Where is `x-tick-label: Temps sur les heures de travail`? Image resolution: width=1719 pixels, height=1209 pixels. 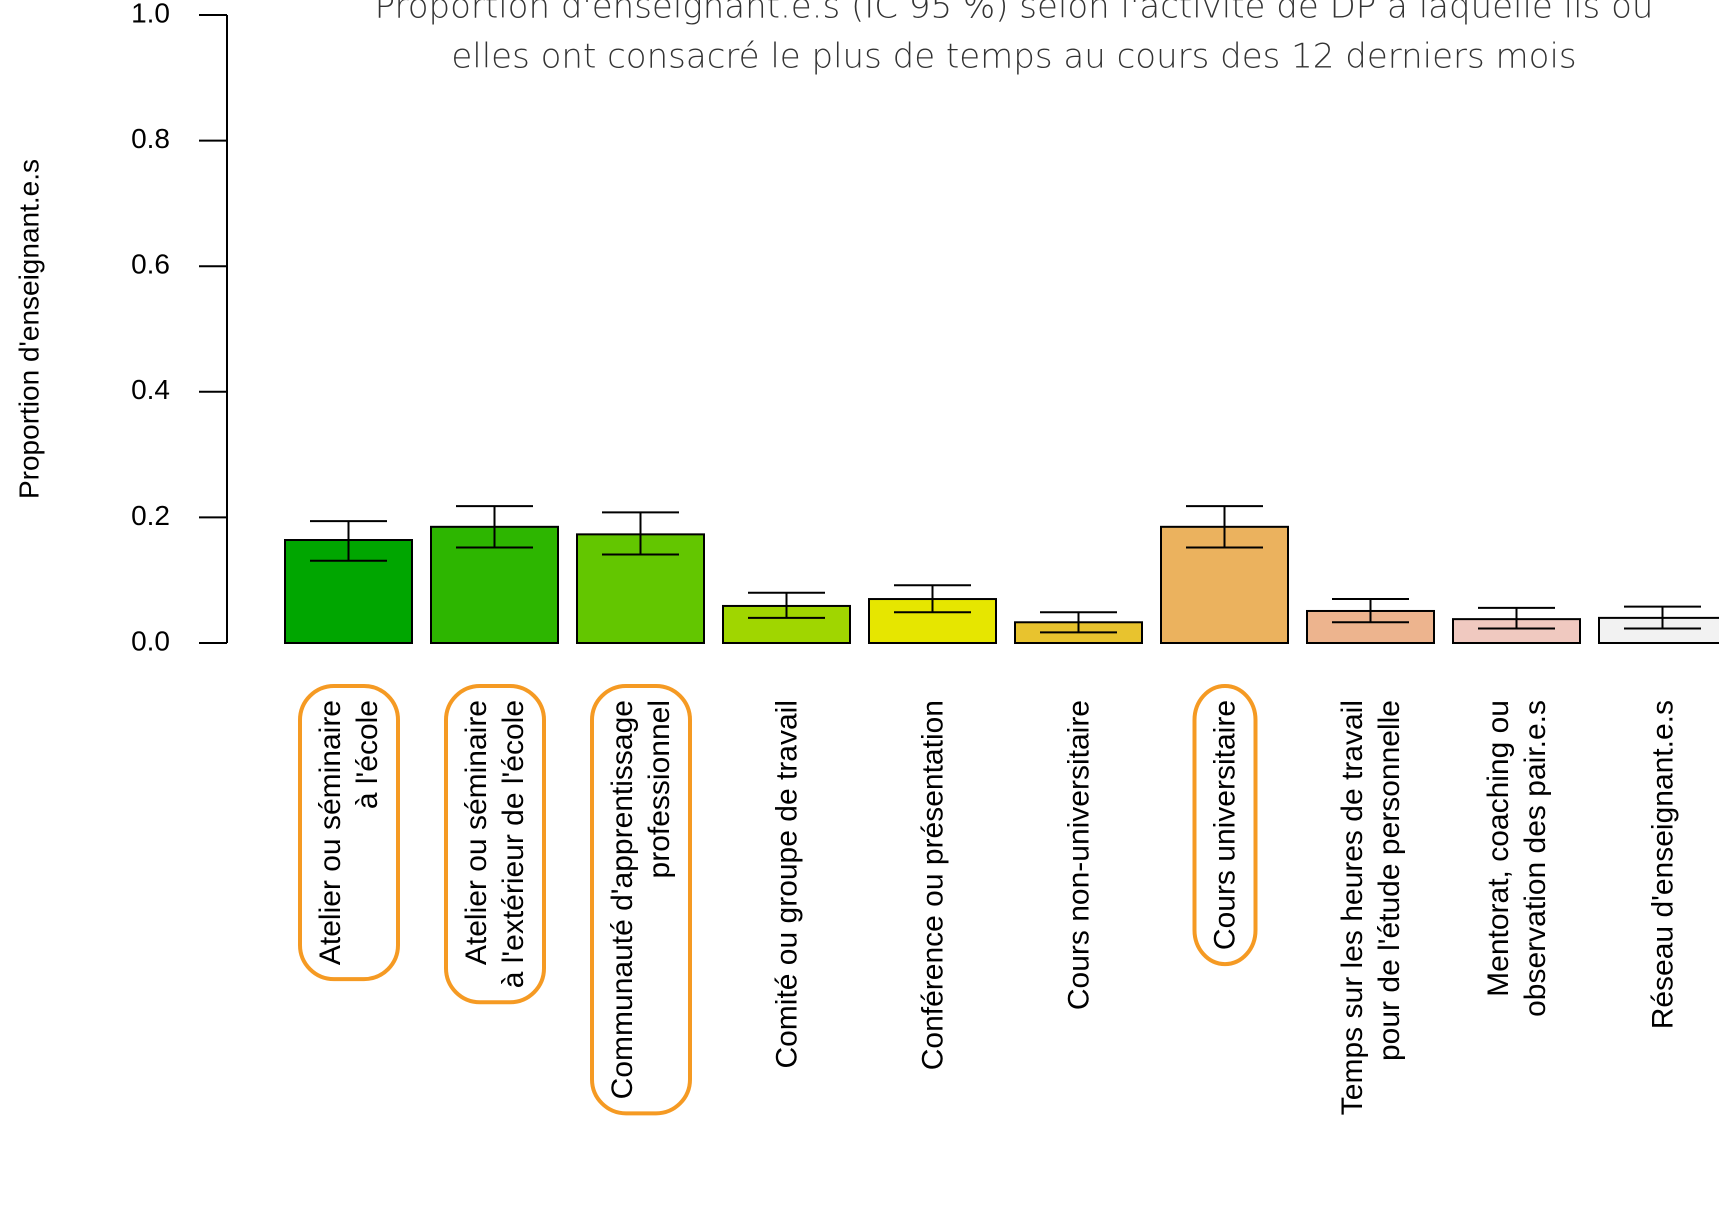 x-tick-label: Temps sur les heures de travail is located at coordinates (1352, 907).